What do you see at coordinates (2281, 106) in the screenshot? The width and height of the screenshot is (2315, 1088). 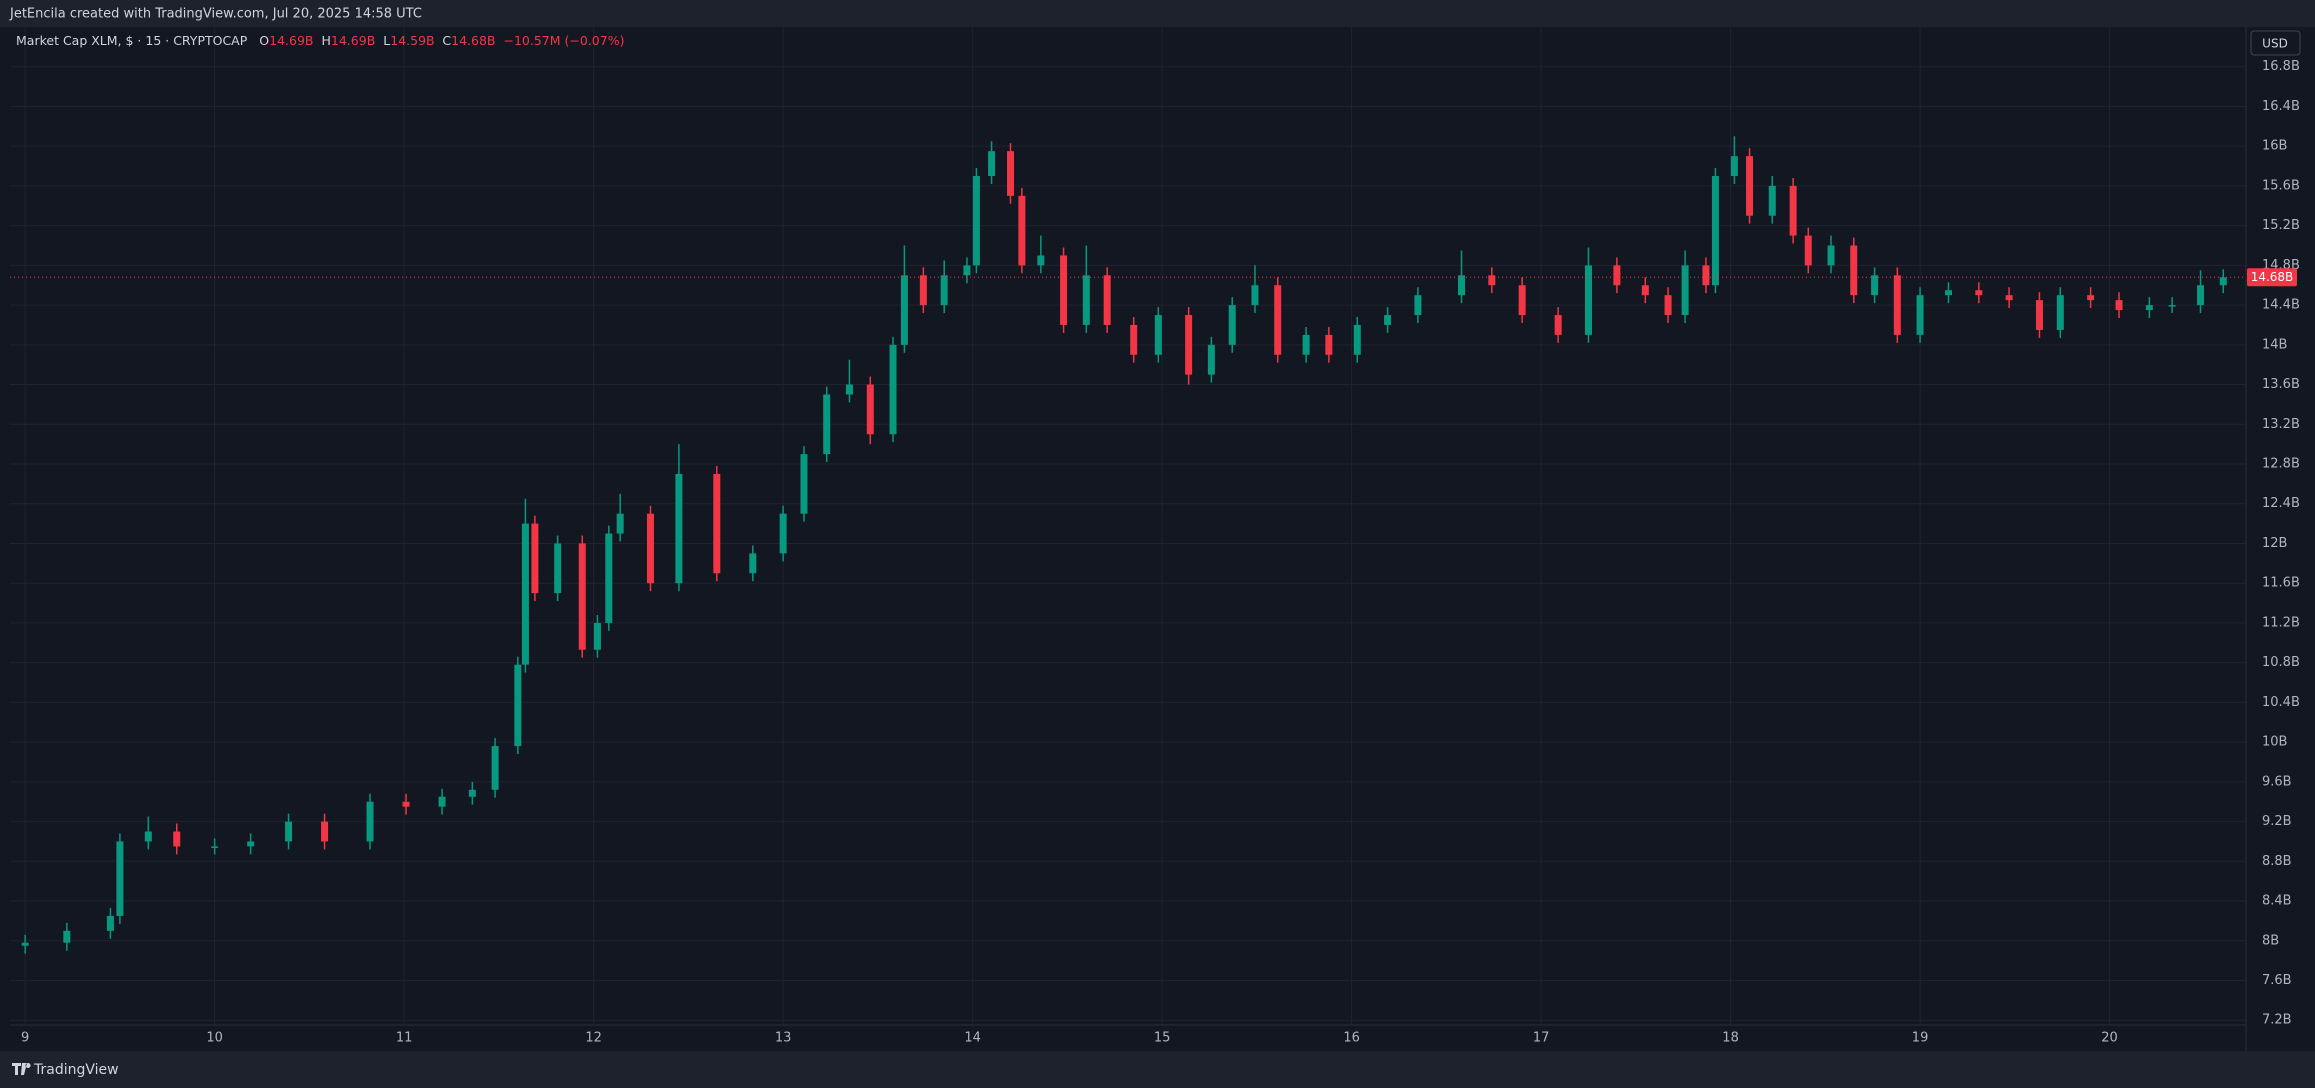 I see `y-tick-label: 16.4B` at bounding box center [2281, 106].